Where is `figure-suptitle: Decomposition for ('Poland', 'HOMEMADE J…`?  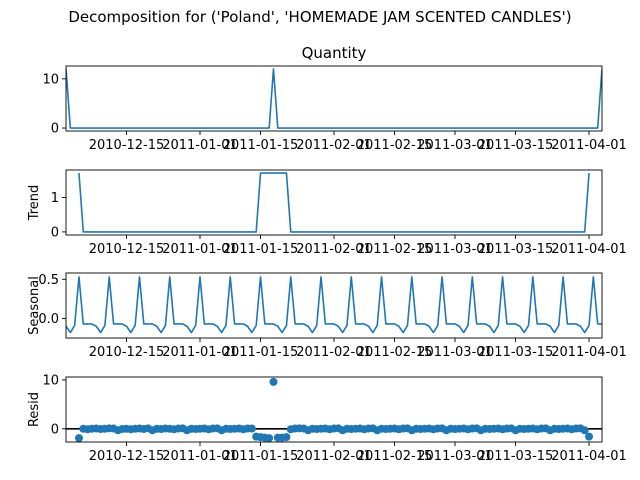 figure-suptitle: Decomposition for ('Poland', 'HOMEMADE J… is located at coordinates (319, 17).